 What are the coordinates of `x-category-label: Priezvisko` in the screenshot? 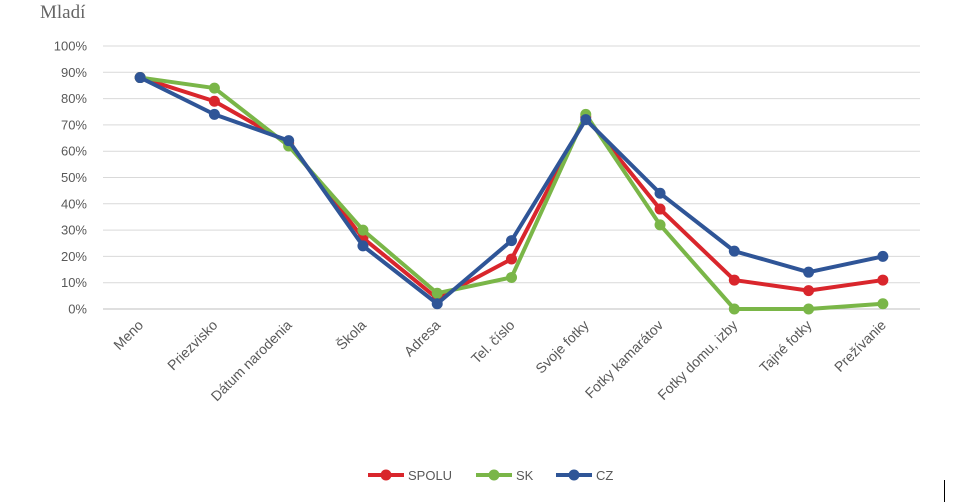 It's located at (192, 345).